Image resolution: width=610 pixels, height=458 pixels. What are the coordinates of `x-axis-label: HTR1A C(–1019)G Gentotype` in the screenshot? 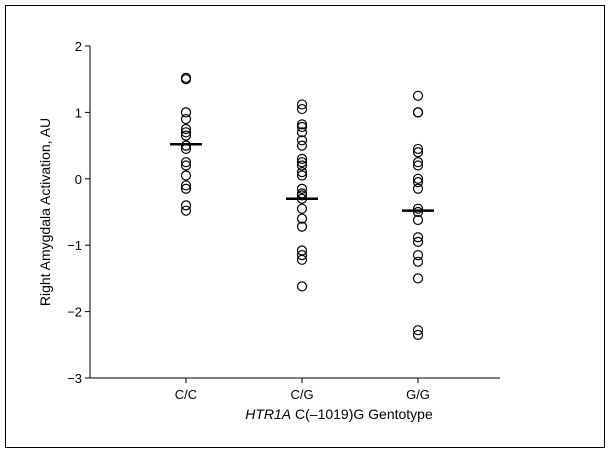 It's located at (339, 414).